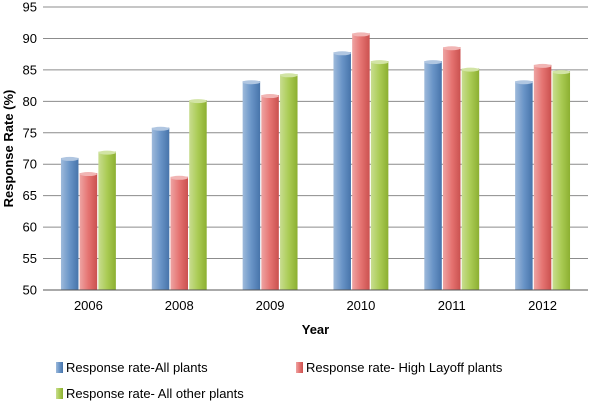 Image resolution: width=600 pixels, height=410 pixels. What do you see at coordinates (452, 305) in the screenshot?
I see `x-tick-label: 2011` at bounding box center [452, 305].